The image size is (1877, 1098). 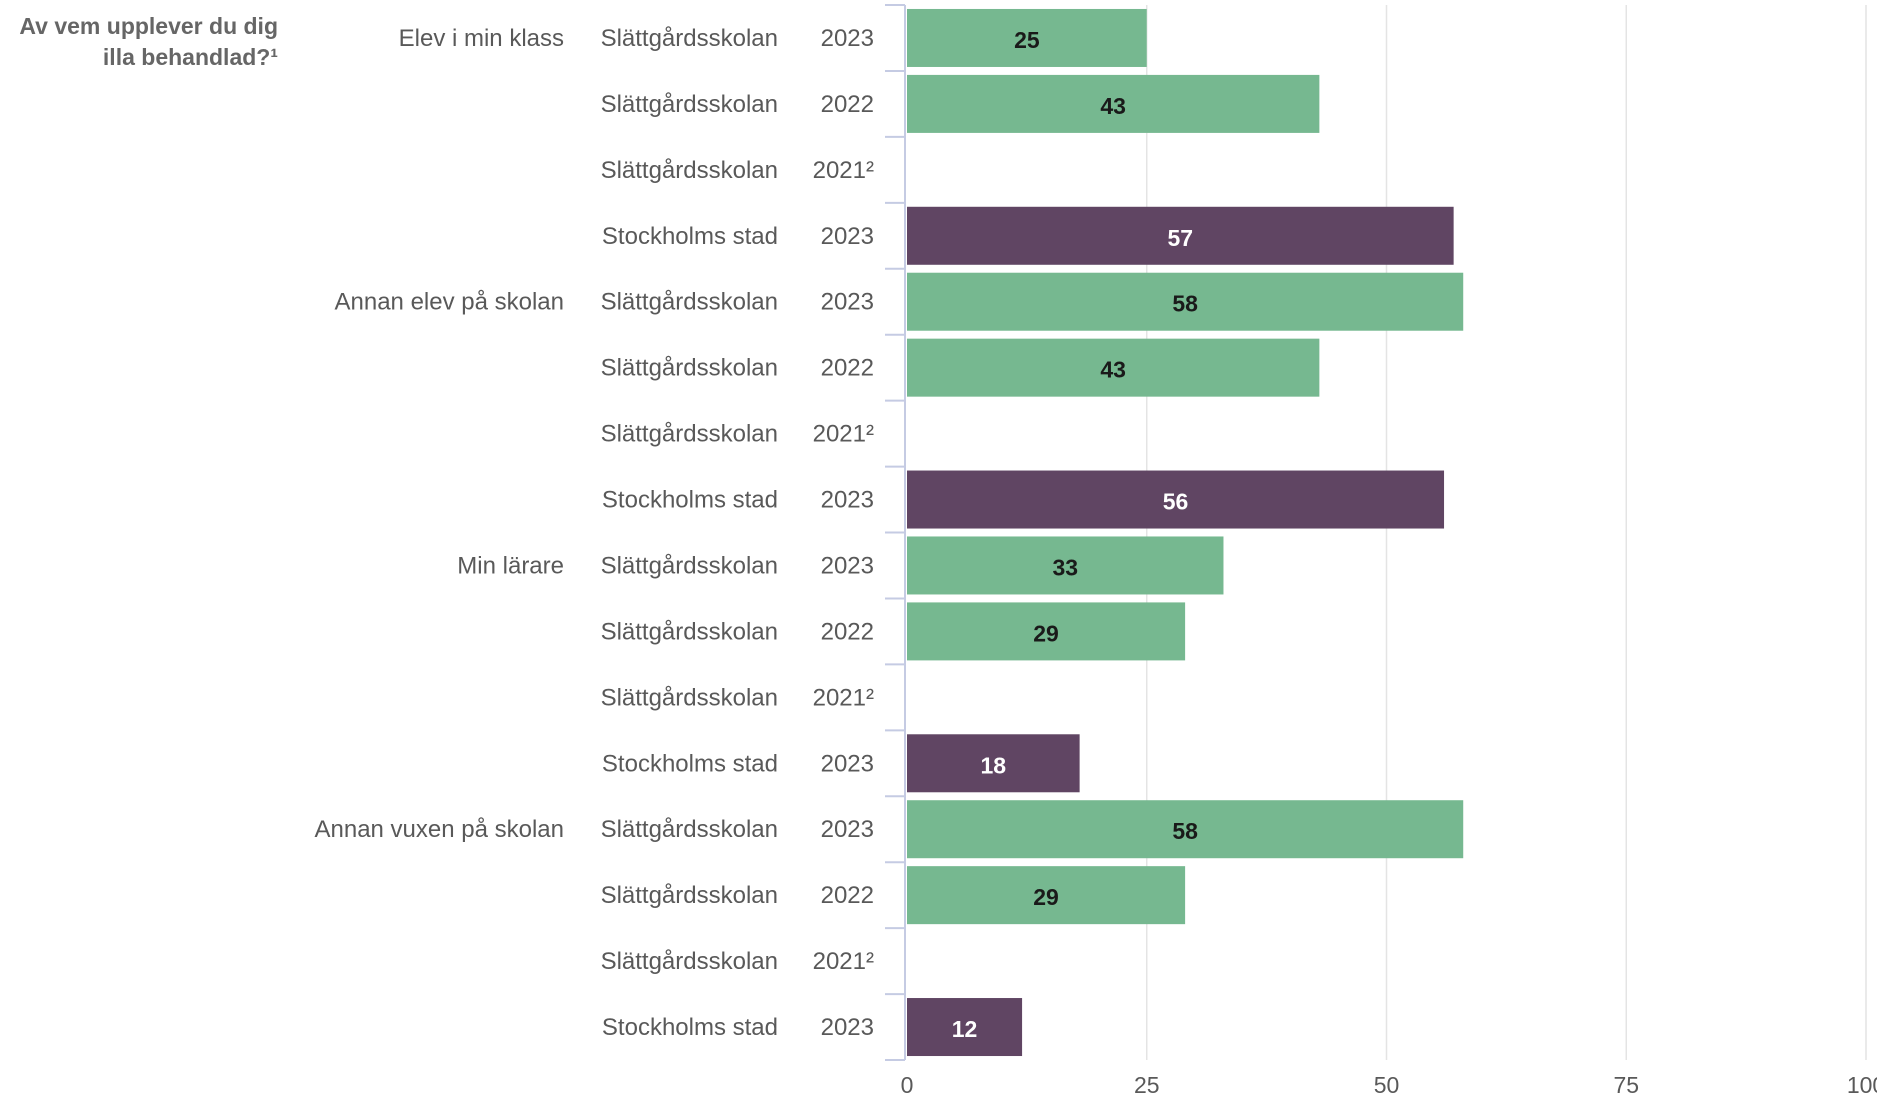 I want to click on bar-value-label: 57, so click(x=1181, y=238).